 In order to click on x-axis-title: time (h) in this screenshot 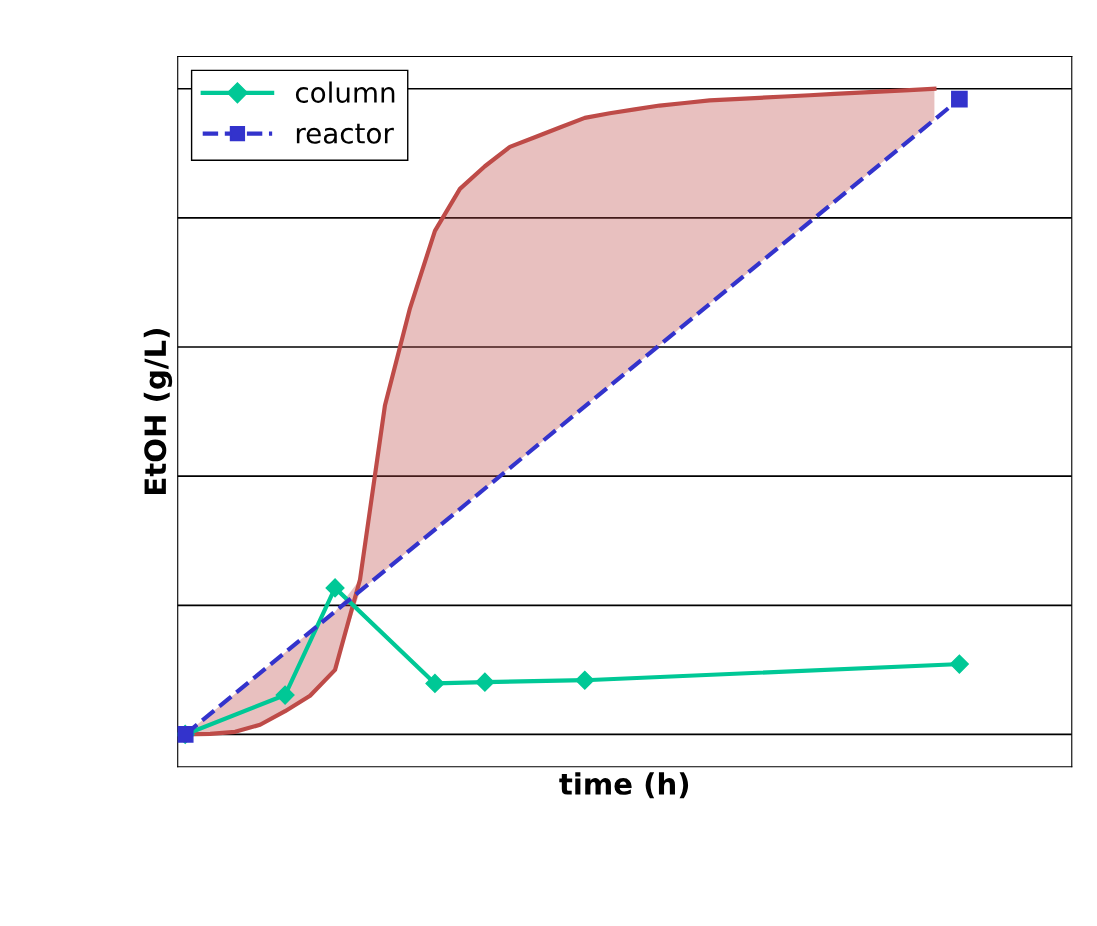, I will do `click(624, 785)`.